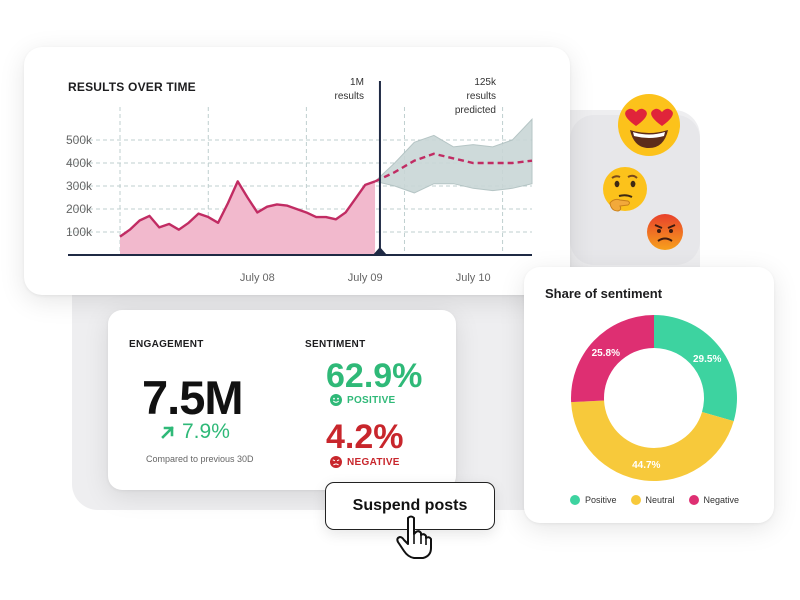 This screenshot has height=600, width=800. What do you see at coordinates (192, 397) in the screenshot?
I see `engagement-value: 7.5M` at bounding box center [192, 397].